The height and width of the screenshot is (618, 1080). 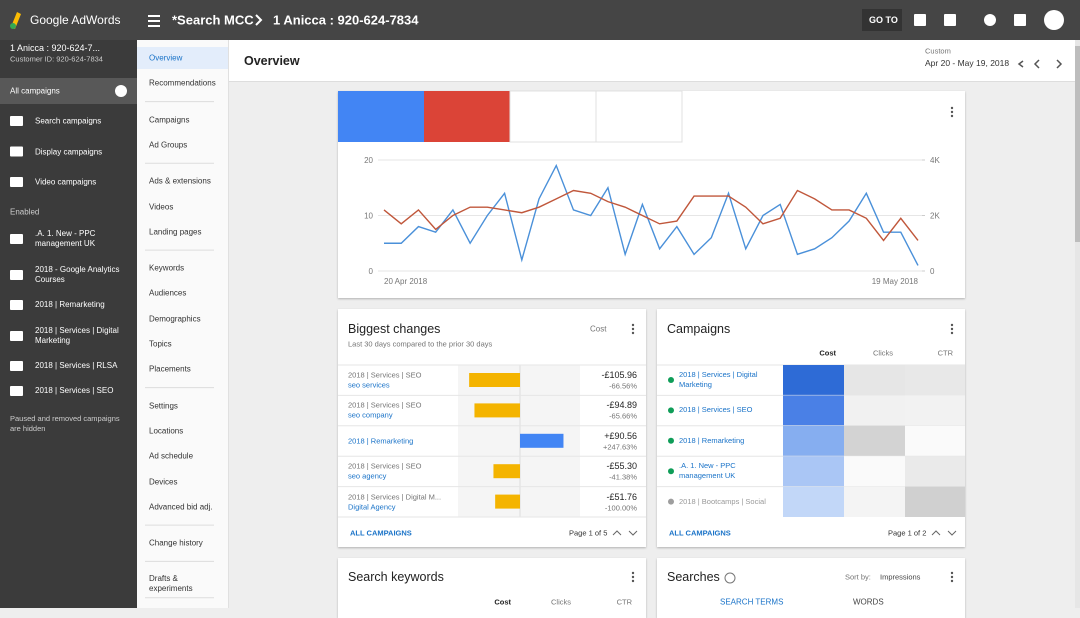 What do you see at coordinates (614, 107) in the screenshot?
I see `metric-name: Cost` at bounding box center [614, 107].